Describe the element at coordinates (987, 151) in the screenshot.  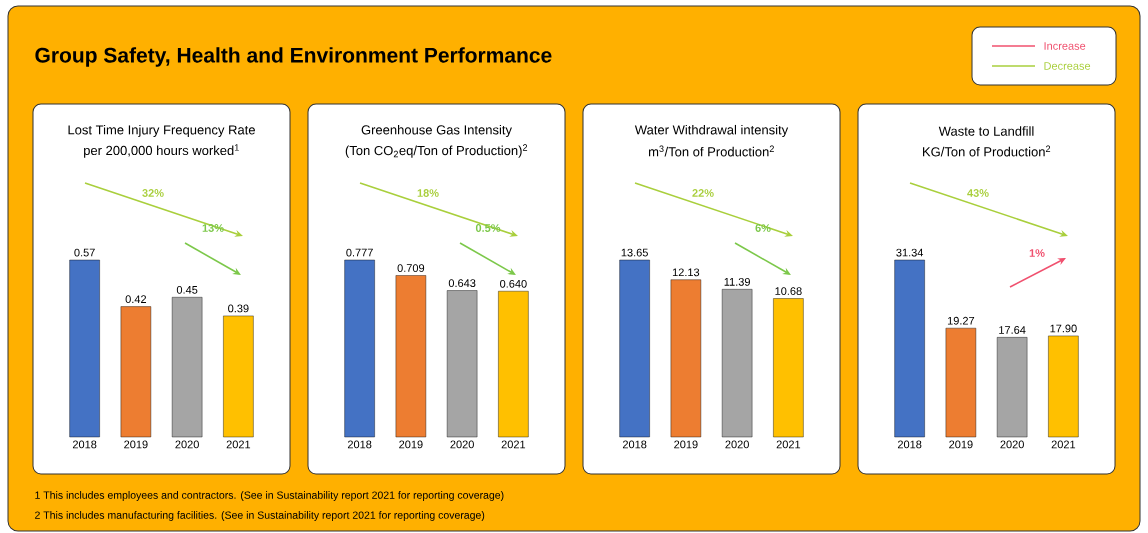
I see `chart-subtitle: KG/Ton of Production$^{2}$` at that location.